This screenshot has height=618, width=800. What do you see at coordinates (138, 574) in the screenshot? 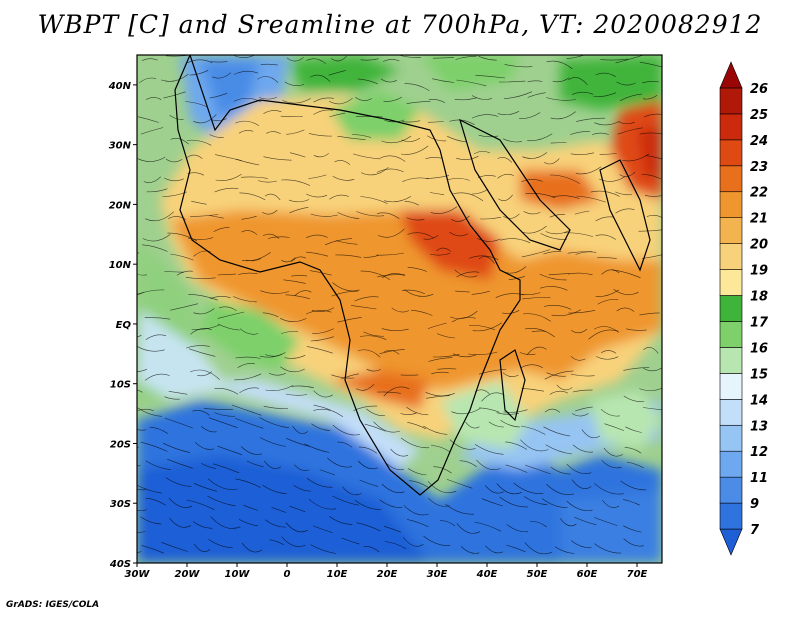
I see `lon-tick-label: 30W` at bounding box center [138, 574].